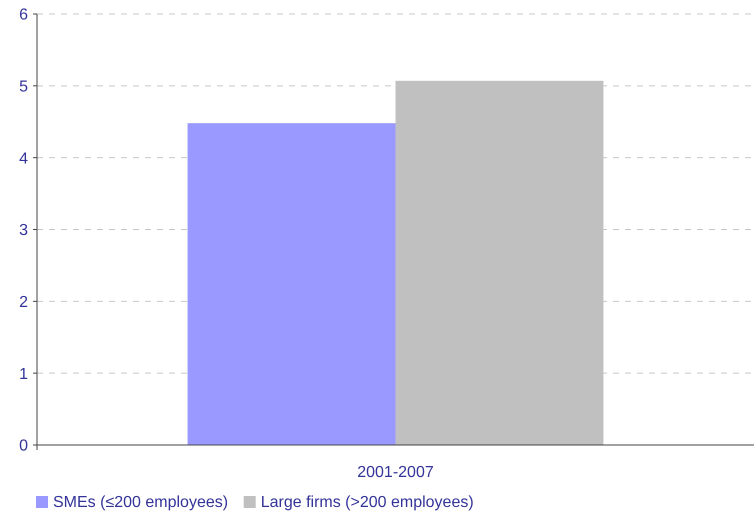 The image size is (754, 514). I want to click on legend-label: SMEs (≤200 employees), so click(140, 502).